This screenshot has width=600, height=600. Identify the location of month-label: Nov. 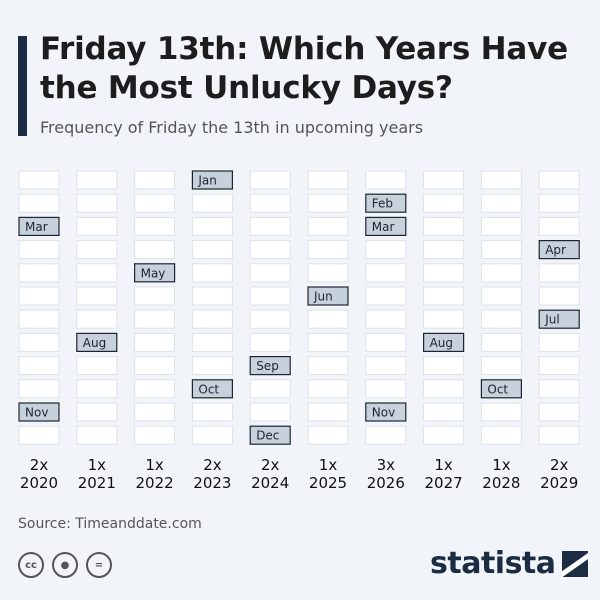
(383, 413).